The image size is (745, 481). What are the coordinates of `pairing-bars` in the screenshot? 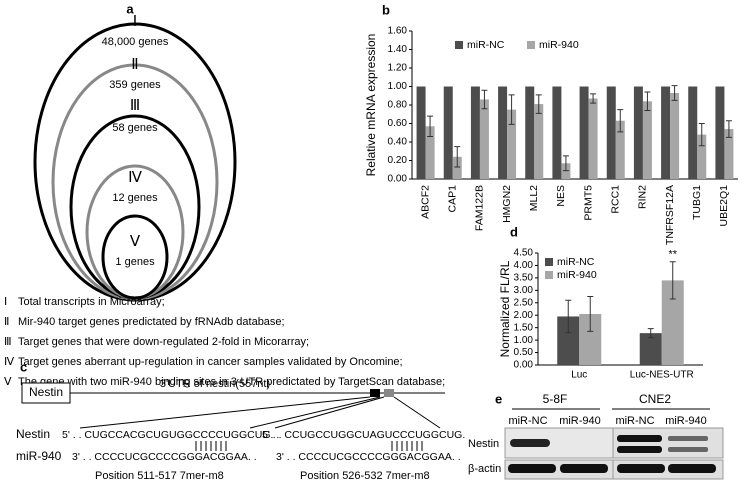 It's located at (309, 446).